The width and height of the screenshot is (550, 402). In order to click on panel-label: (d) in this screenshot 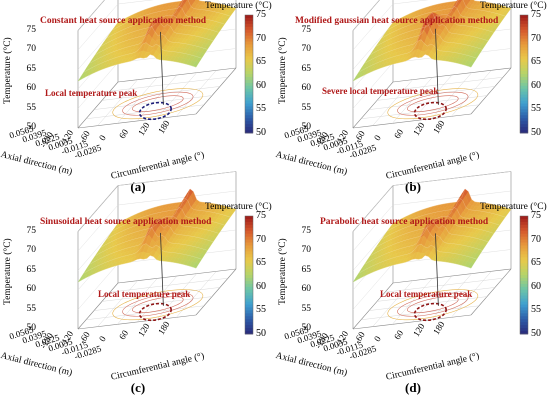, I will do `click(413, 387)`.